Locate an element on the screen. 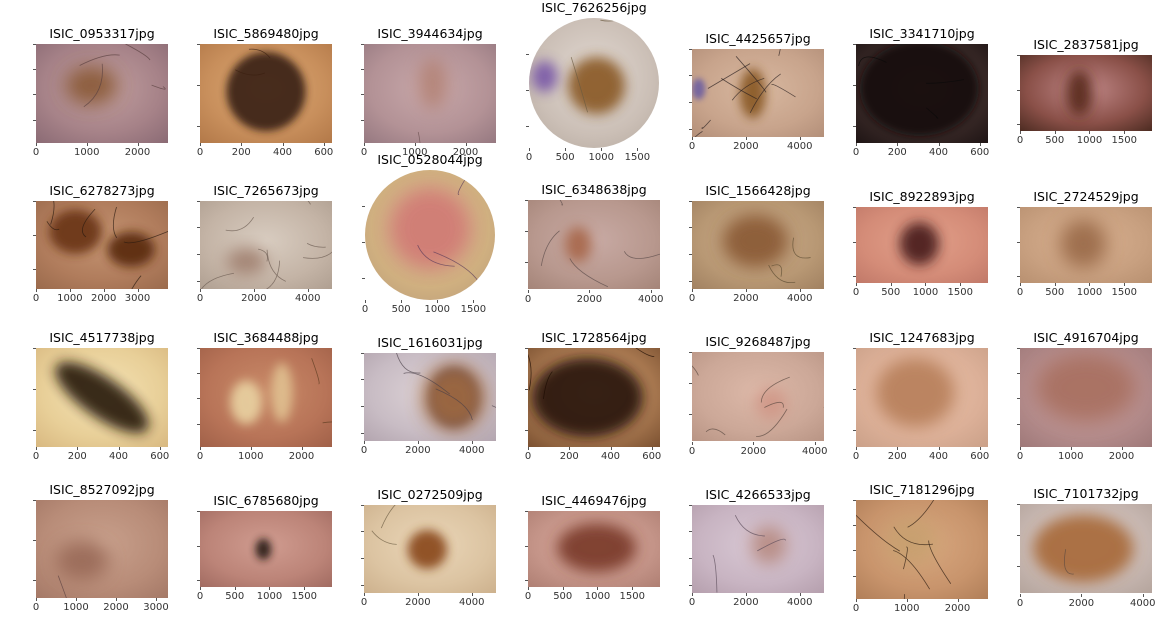 The image size is (1161, 626). image-title: ISIC_1566428jpg is located at coordinates (758, 190).